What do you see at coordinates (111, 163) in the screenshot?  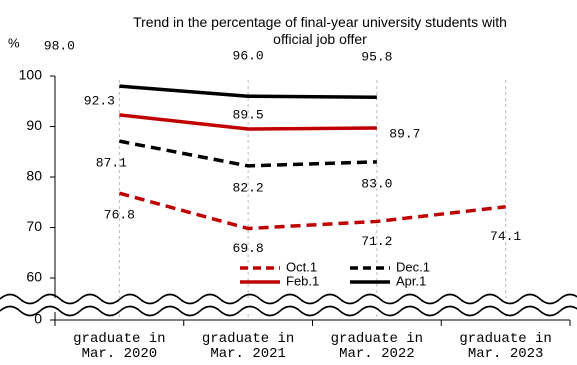 I see `data-label: 87.1` at bounding box center [111, 163].